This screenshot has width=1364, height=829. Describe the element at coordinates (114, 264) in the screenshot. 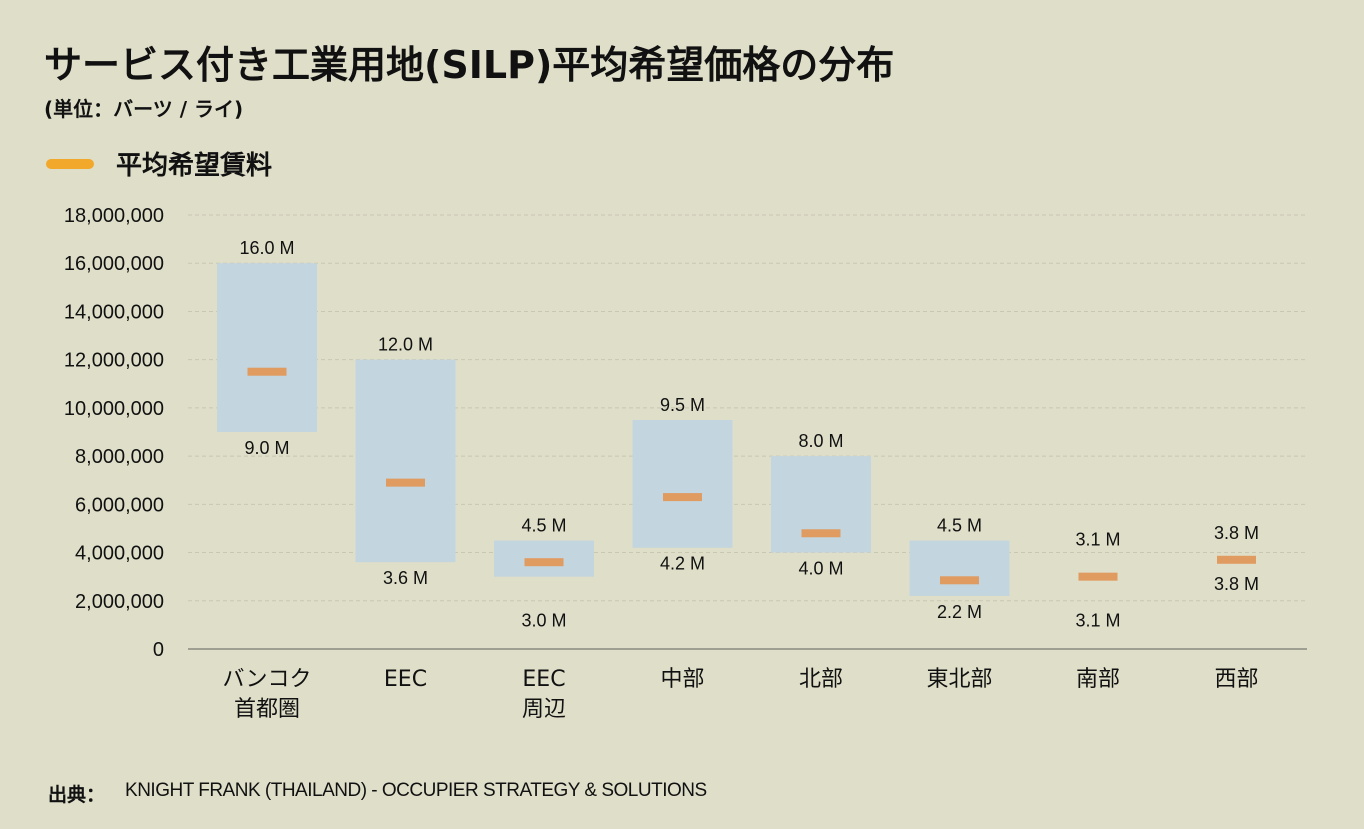

I see `y-tick-label: 16,000,000` at that location.